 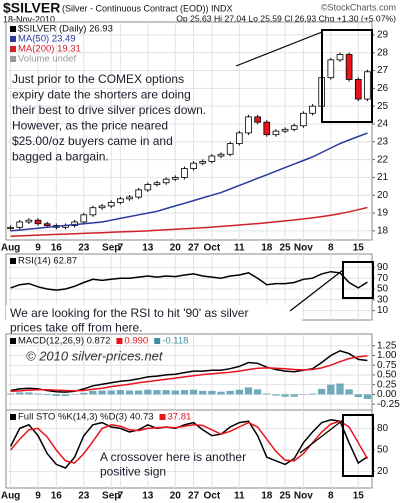 I want to click on symbol: $SILVER, so click(x=31, y=8).